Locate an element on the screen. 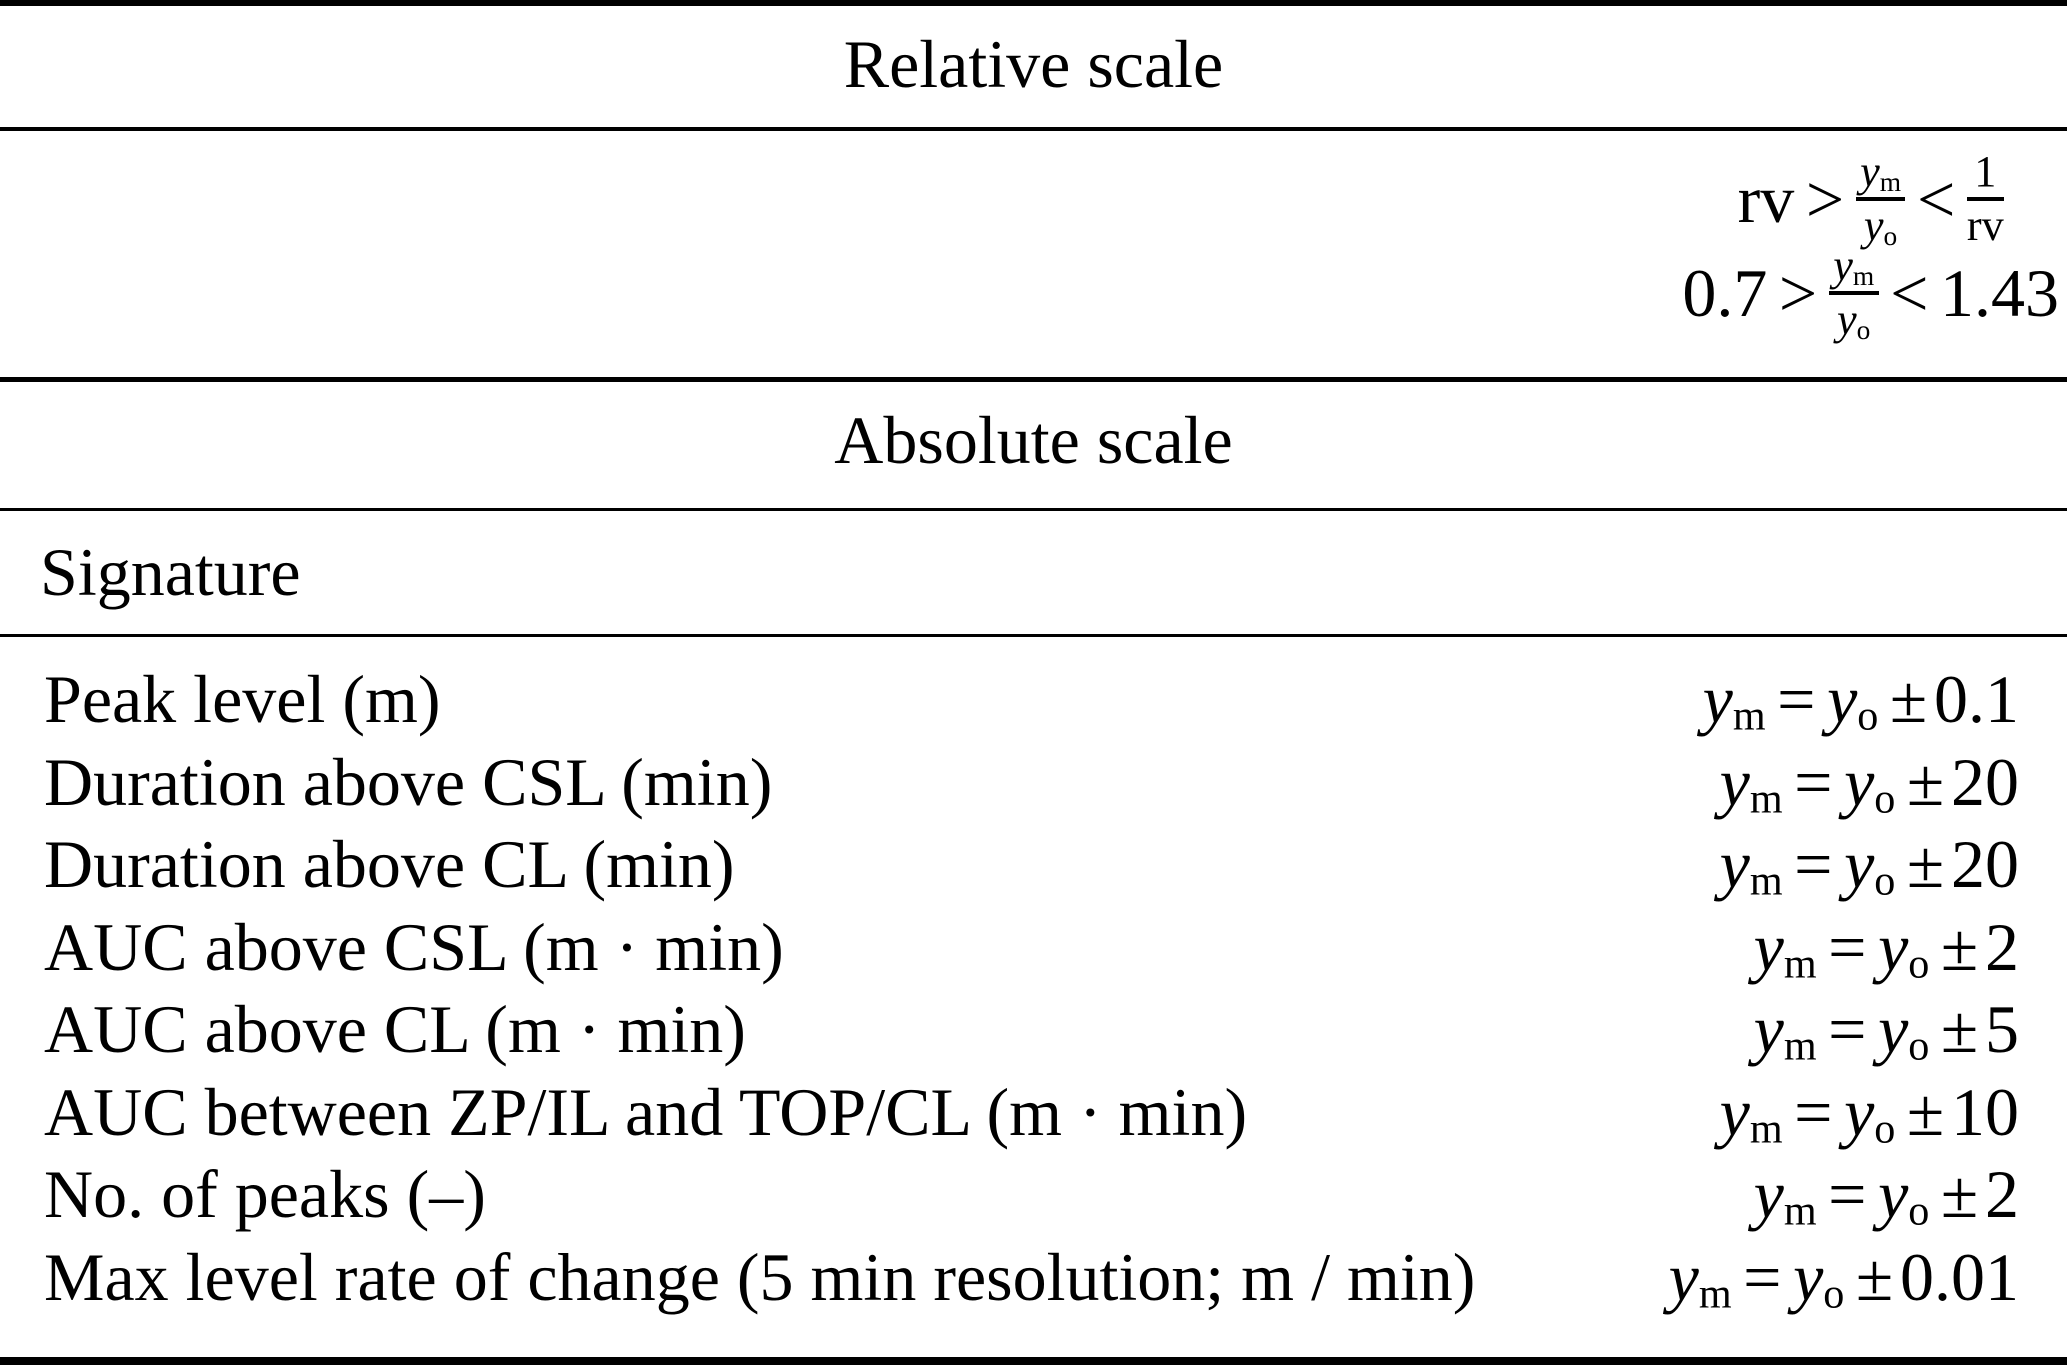  table-row: AUC above CSL (m · min) ym = yo ±2 is located at coordinates (1033, 947).